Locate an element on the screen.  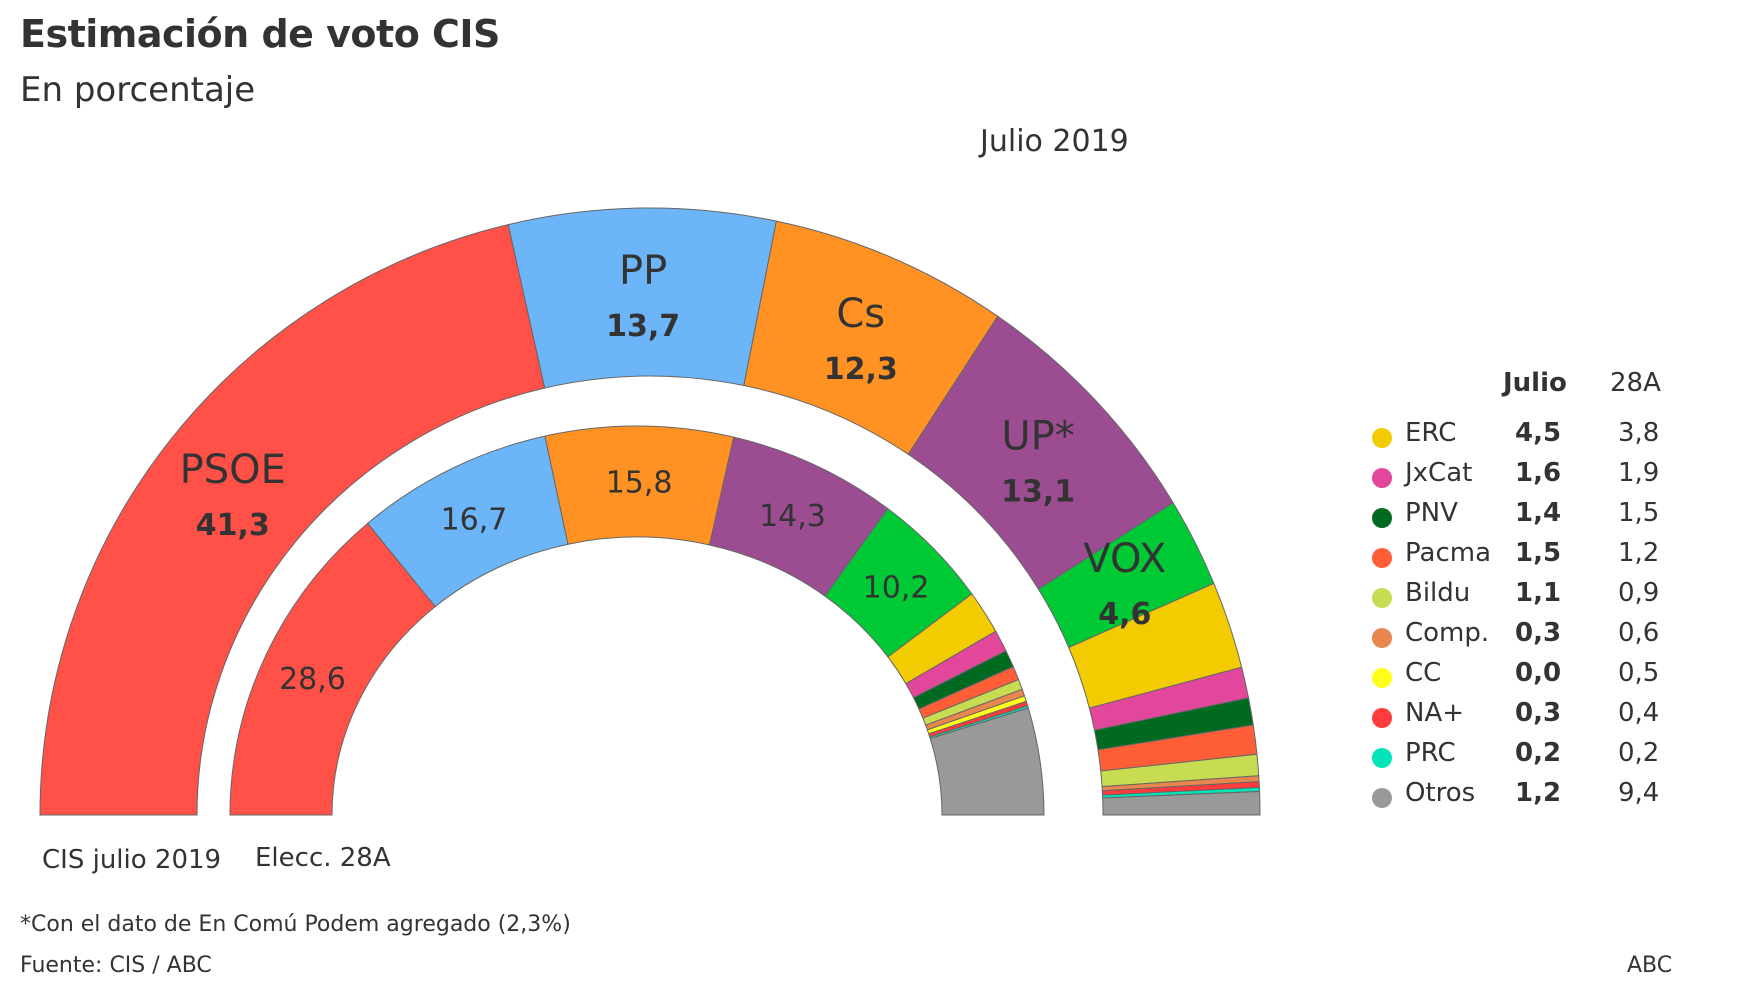
legend-row: JxCat 1,6 1,9 is located at coordinates (1520, 475).